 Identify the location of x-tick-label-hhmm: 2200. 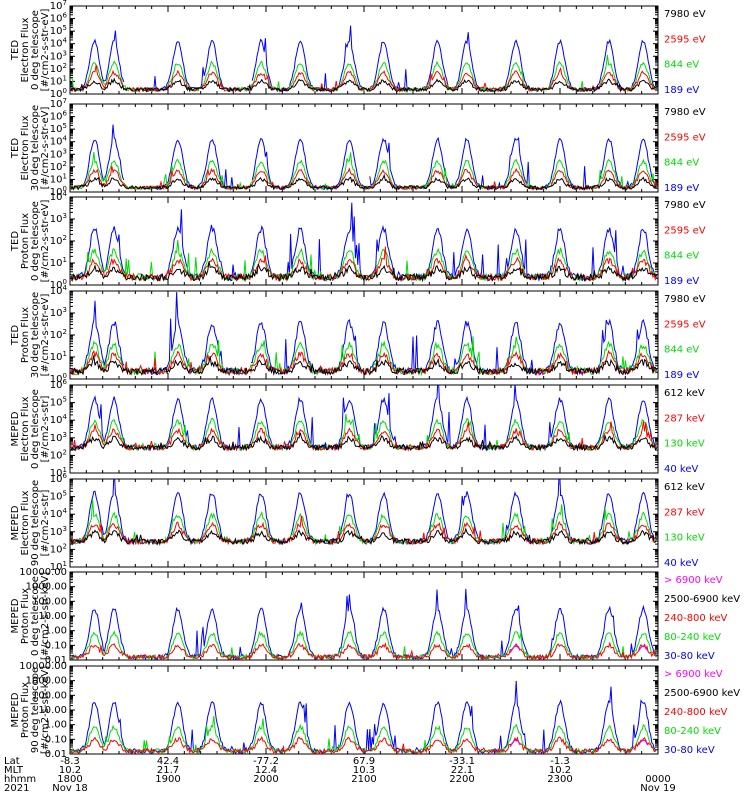
(461, 779).